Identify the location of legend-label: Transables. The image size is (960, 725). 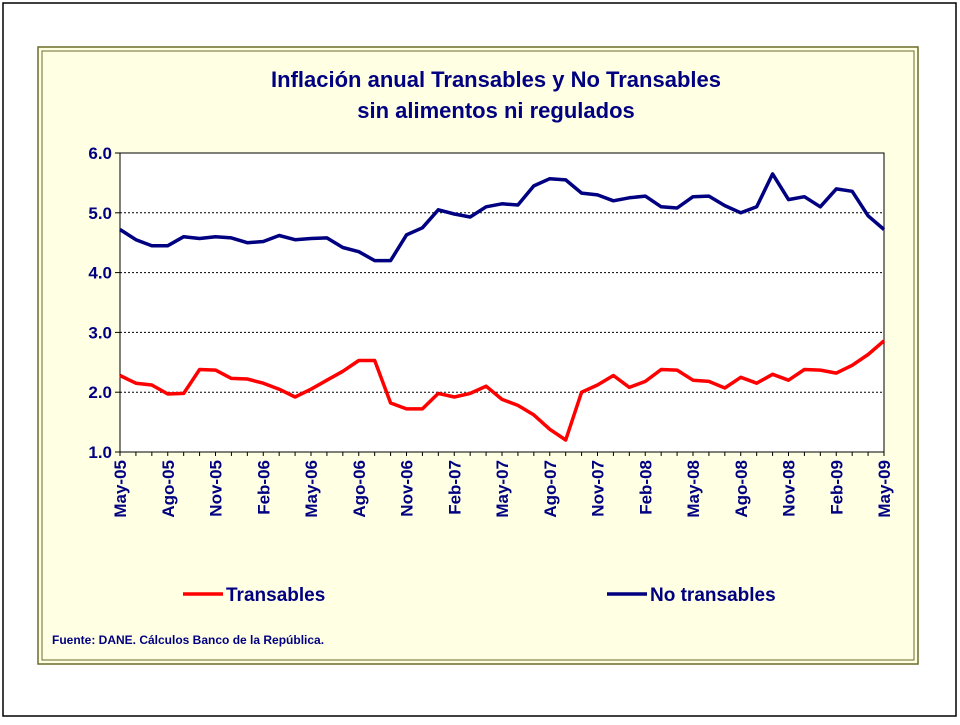
(275, 595).